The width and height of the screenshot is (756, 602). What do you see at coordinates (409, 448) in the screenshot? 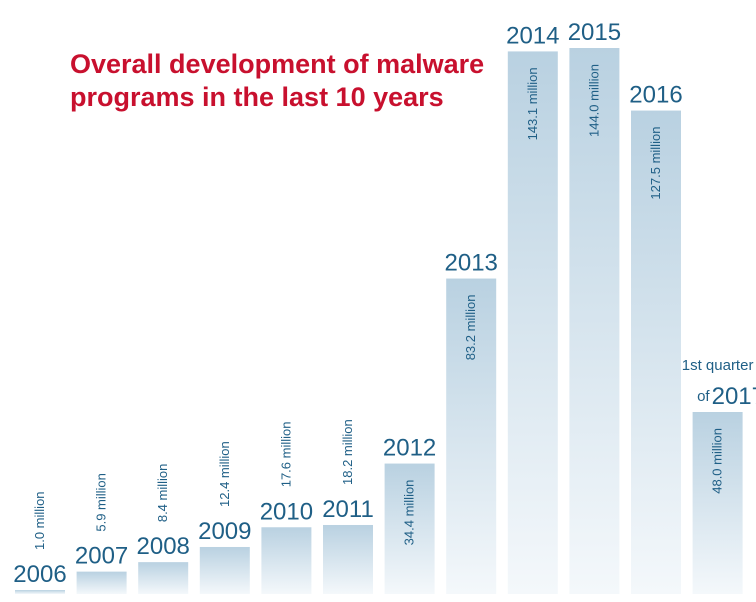
I see `category-label-2012: 2012` at bounding box center [409, 448].